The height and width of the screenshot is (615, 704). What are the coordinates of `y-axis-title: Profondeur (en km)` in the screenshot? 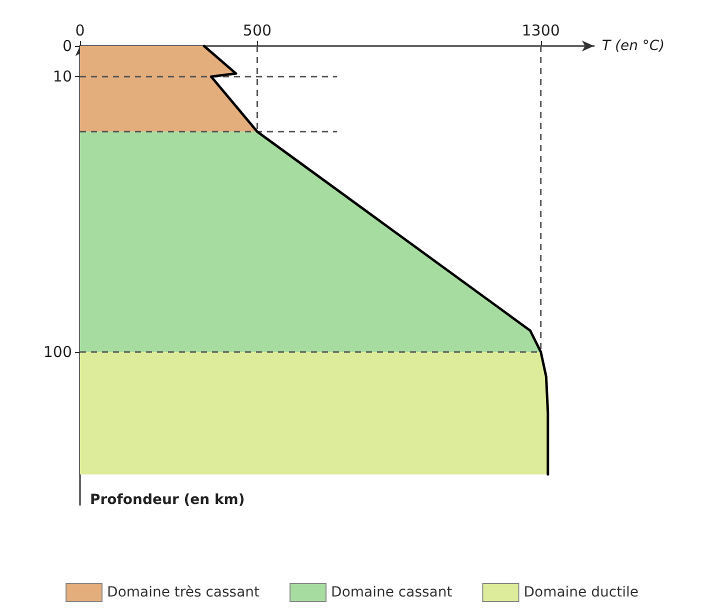 It's located at (167, 500).